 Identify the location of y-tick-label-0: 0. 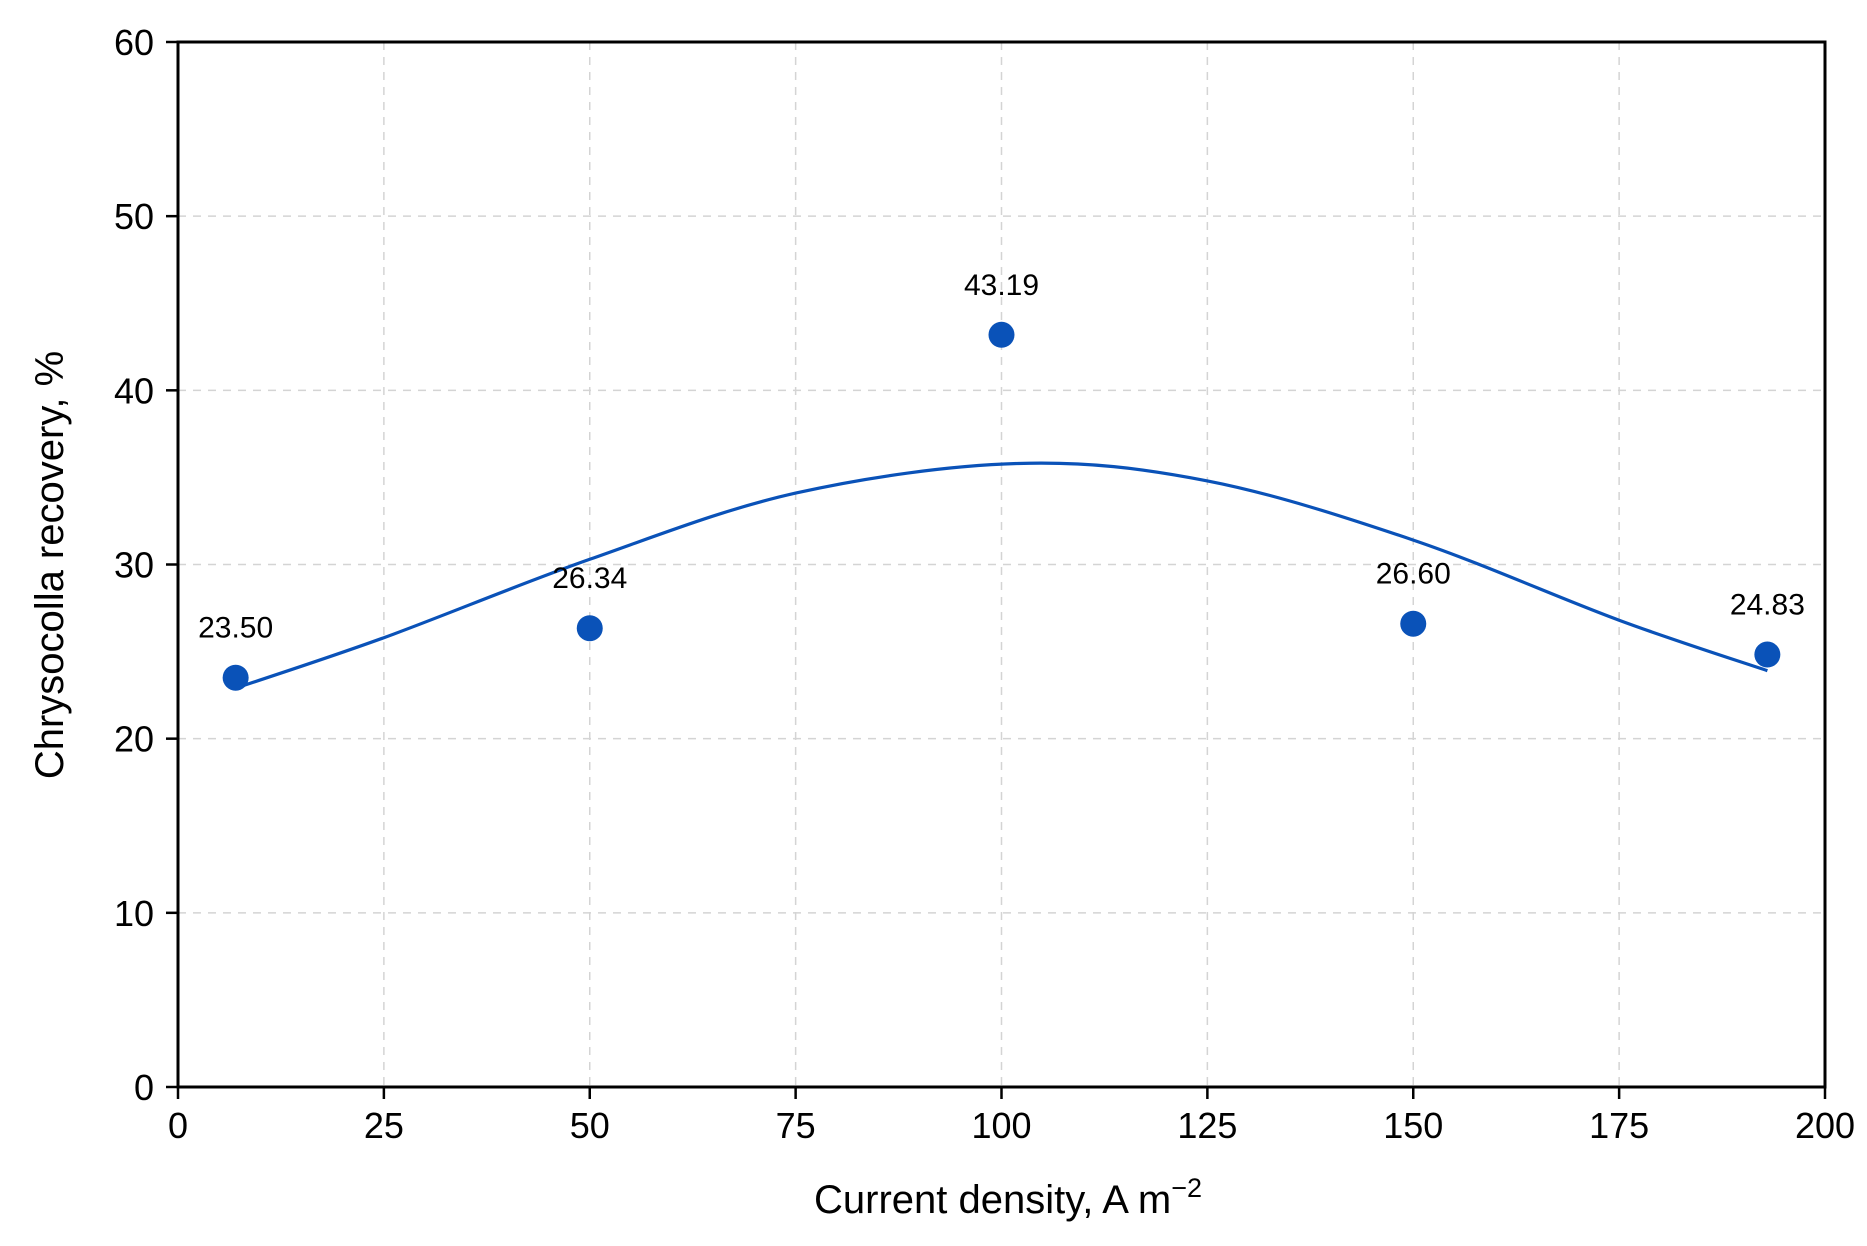
(144, 1087).